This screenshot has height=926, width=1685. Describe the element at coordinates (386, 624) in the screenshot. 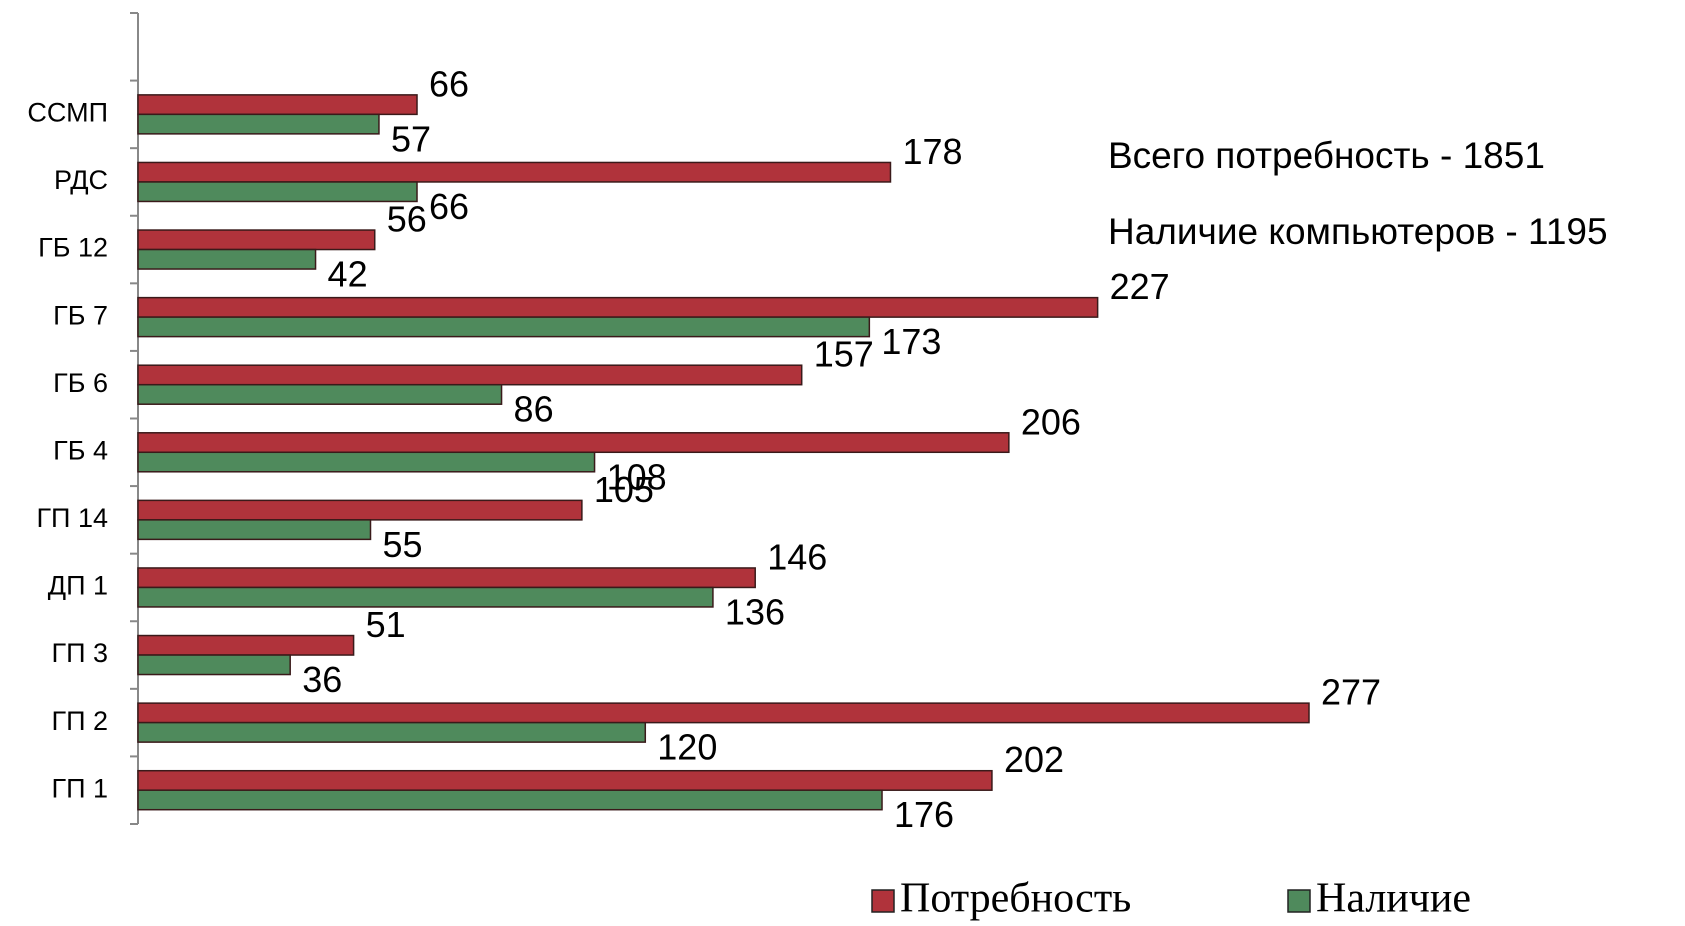

I see `data-label: 51` at that location.